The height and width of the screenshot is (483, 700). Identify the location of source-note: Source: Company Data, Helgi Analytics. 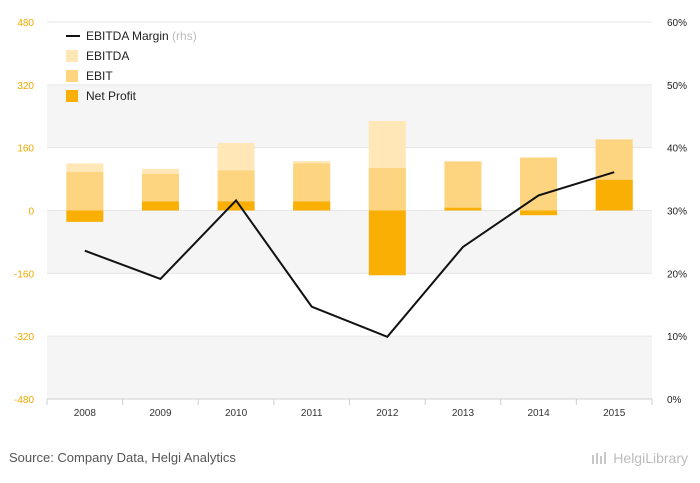
(122, 457).